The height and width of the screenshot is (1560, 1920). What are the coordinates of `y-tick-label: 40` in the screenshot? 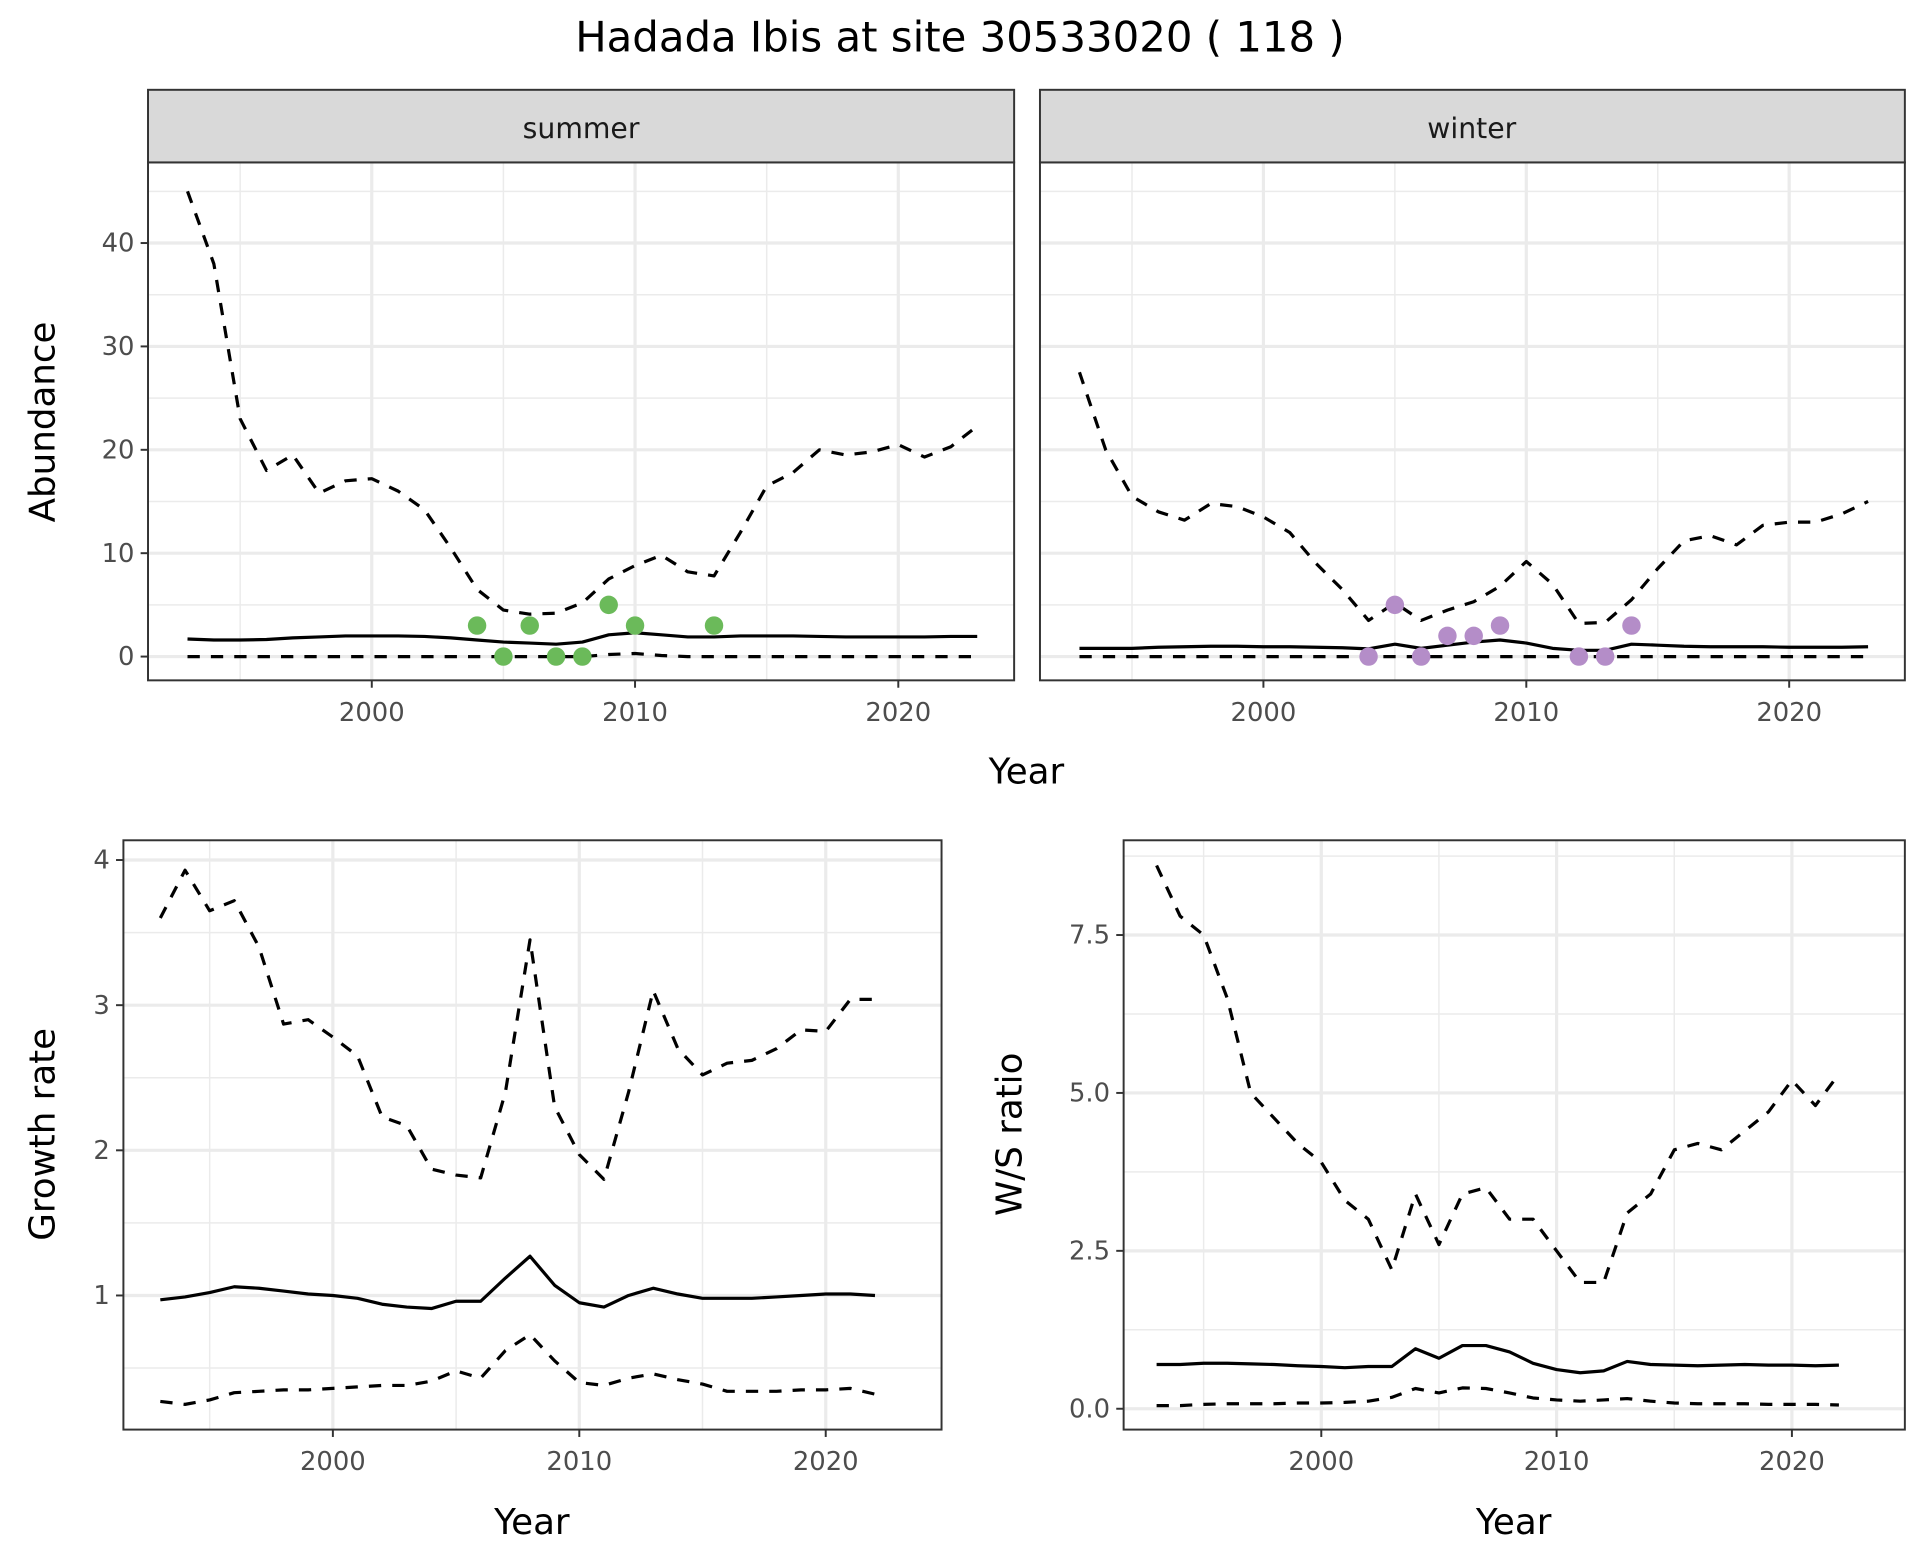 It's located at (118, 244).